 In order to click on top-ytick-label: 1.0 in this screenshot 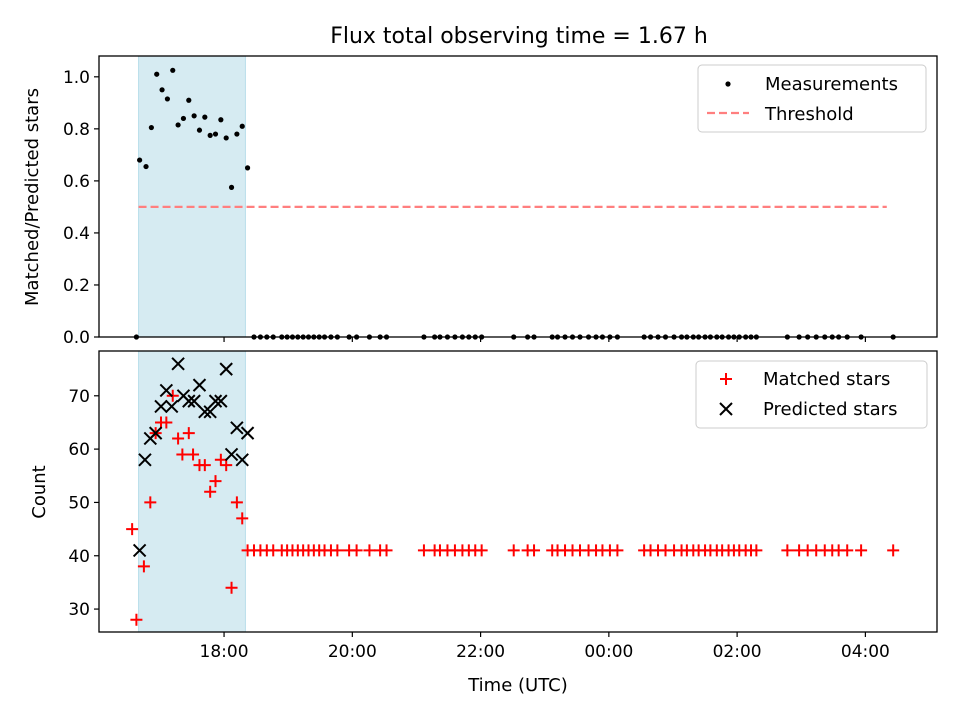, I will do `click(76, 78)`.